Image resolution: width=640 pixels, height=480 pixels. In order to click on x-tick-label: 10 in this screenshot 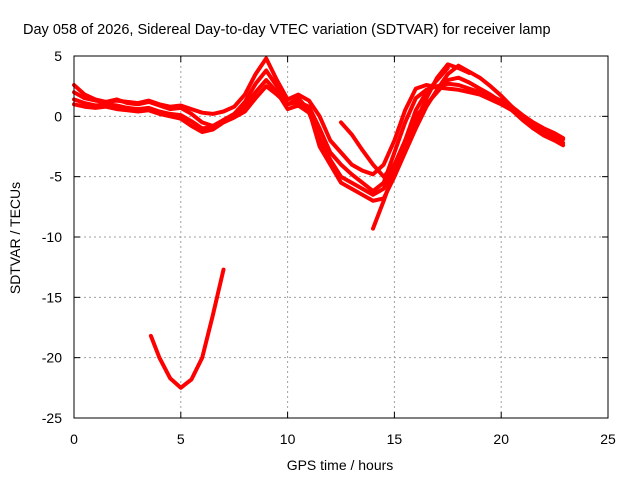, I will do `click(288, 439)`.